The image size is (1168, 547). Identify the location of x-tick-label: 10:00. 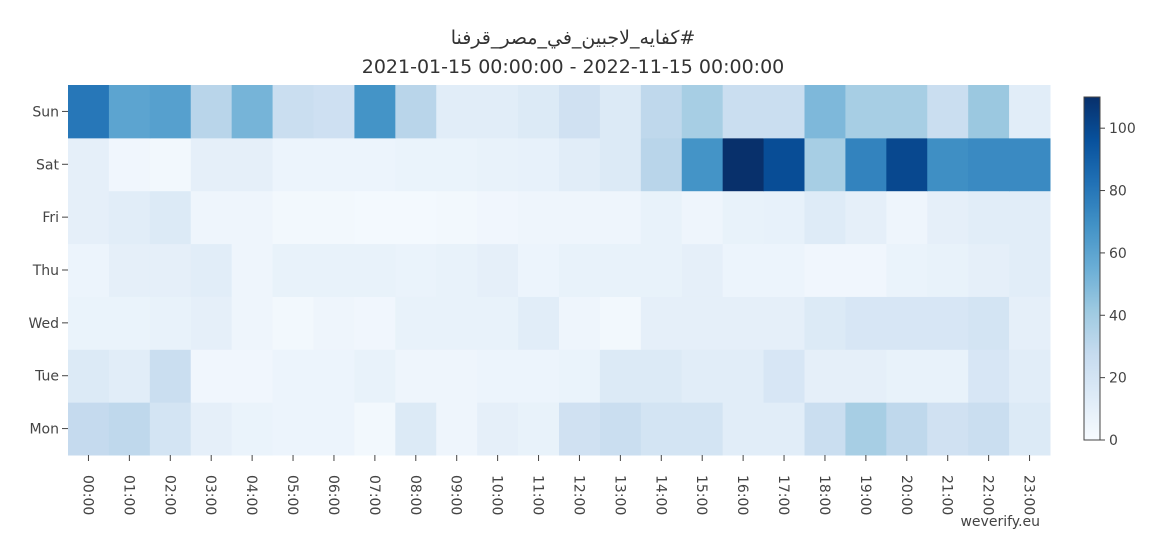
(497, 495).